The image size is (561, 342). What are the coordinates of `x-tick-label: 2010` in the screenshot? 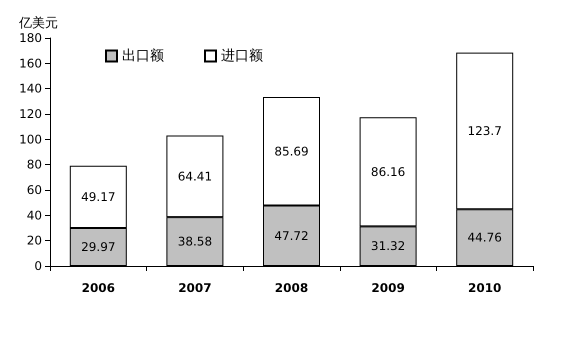 It's located at (485, 288).